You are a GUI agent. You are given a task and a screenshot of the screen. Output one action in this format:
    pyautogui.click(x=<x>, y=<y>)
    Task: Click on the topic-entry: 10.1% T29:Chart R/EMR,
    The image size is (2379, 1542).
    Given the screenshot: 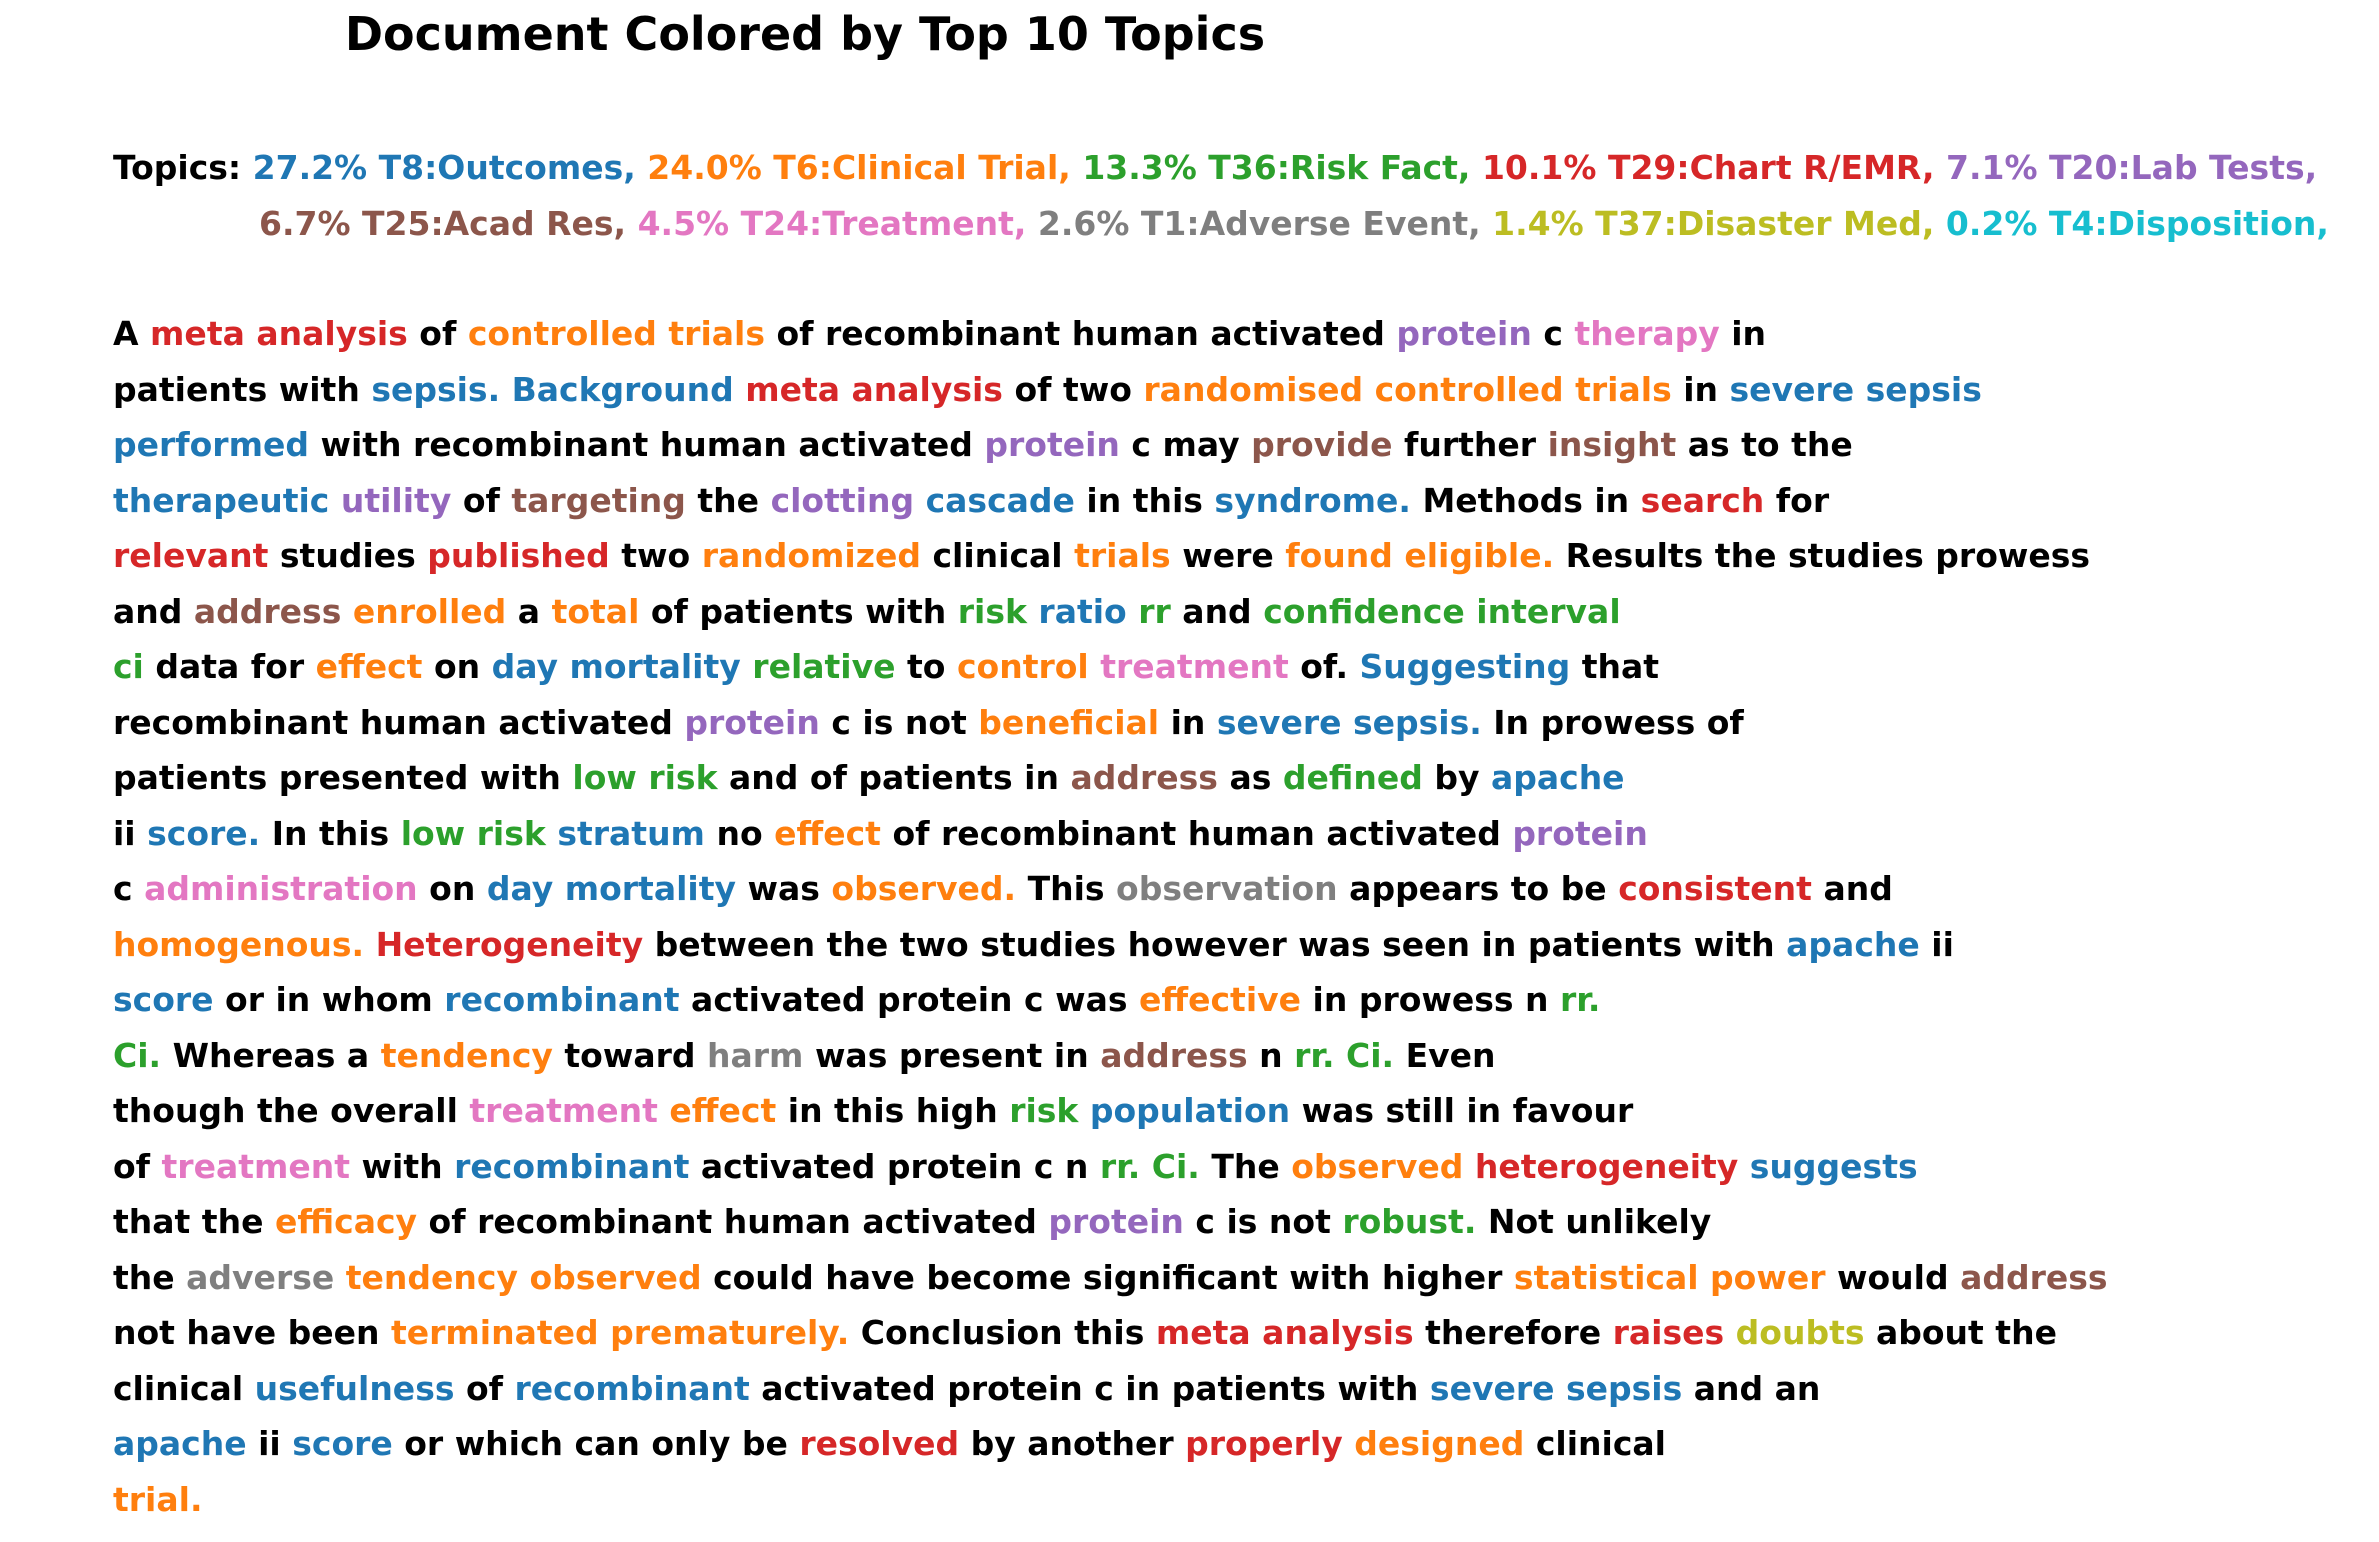 What is the action you would take?
    pyautogui.click(x=1708, y=167)
    